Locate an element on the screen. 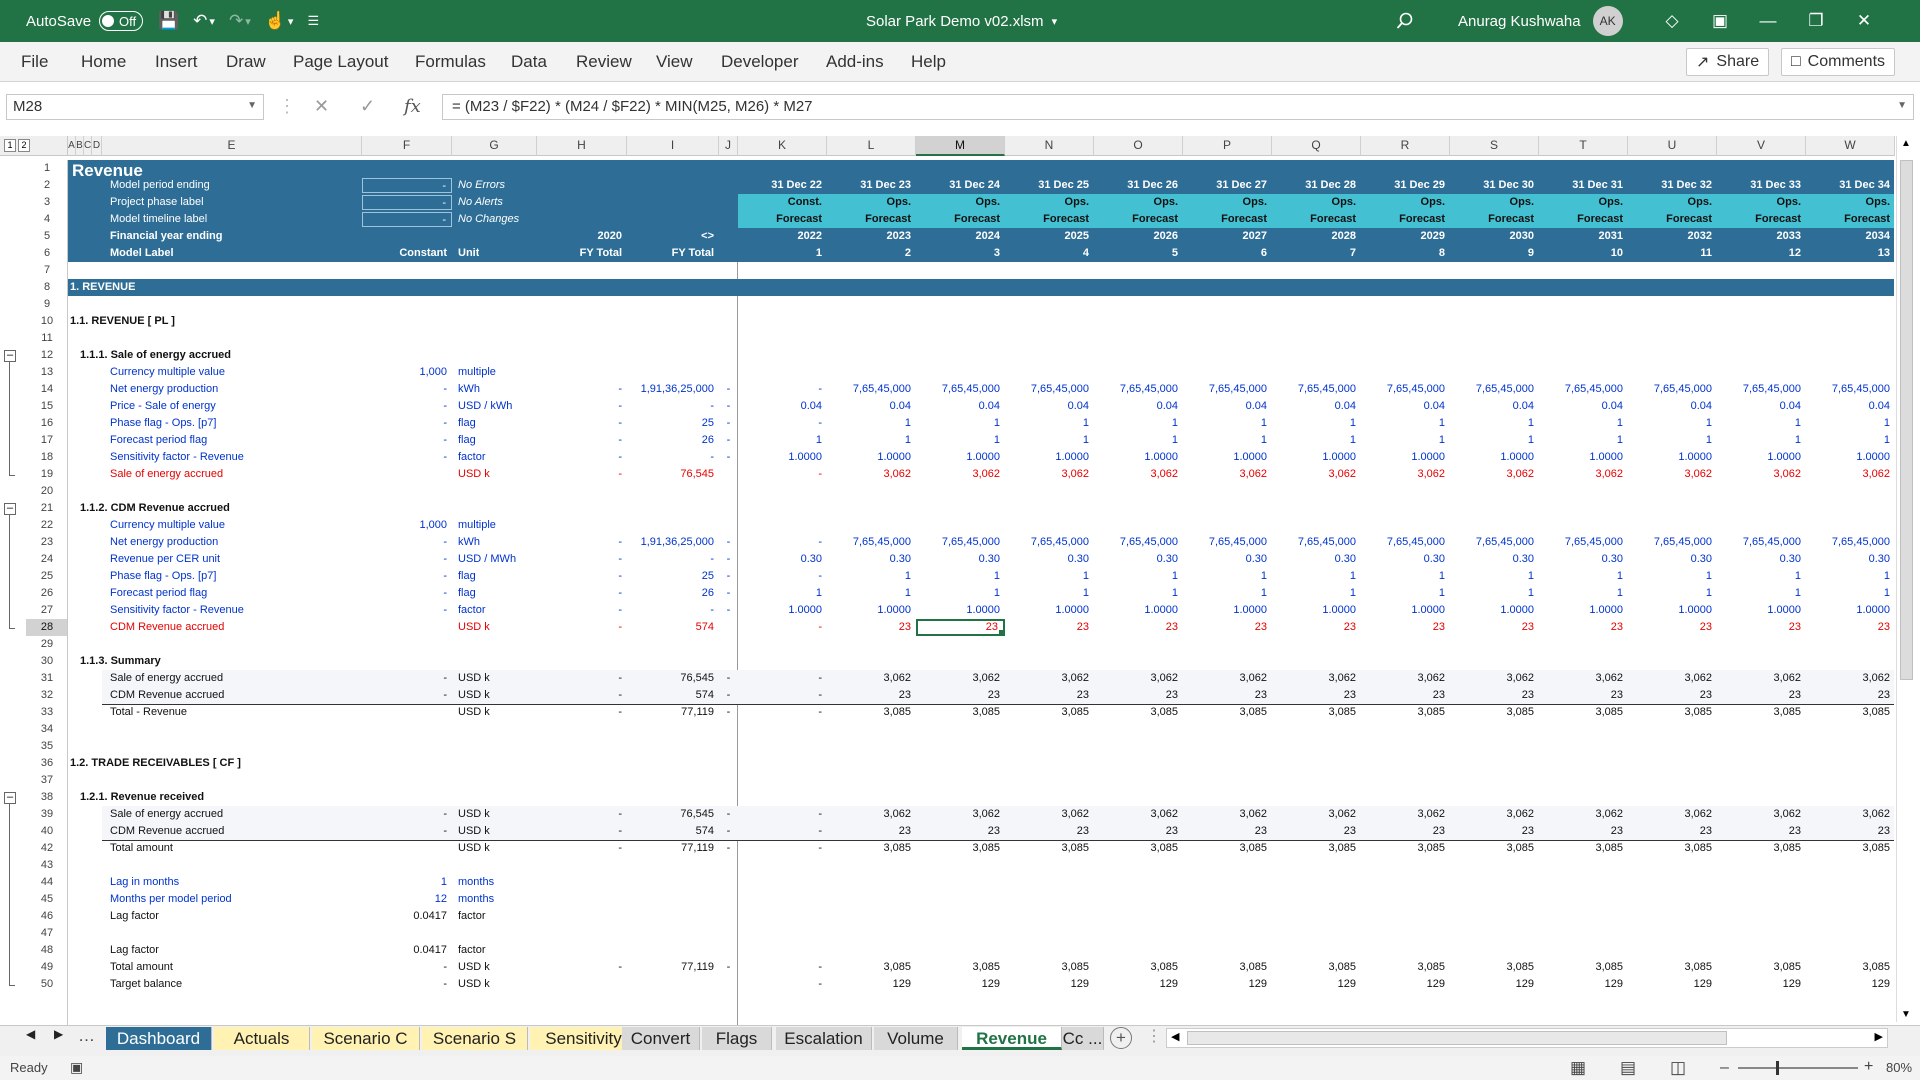  menu-help: Help is located at coordinates (928, 61).